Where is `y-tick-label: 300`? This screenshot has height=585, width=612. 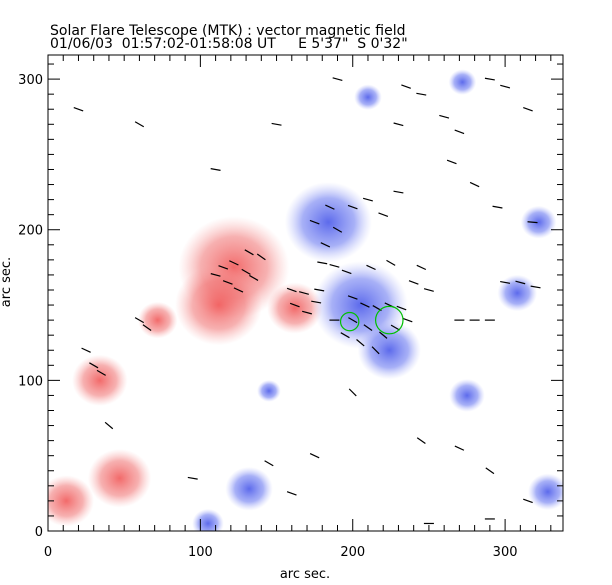 y-tick-label: 300 is located at coordinates (30, 80).